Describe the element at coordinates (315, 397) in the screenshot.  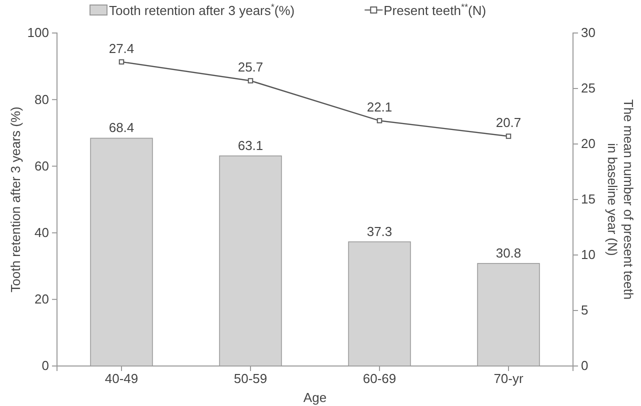
I see `x-axis-title: Age` at that location.